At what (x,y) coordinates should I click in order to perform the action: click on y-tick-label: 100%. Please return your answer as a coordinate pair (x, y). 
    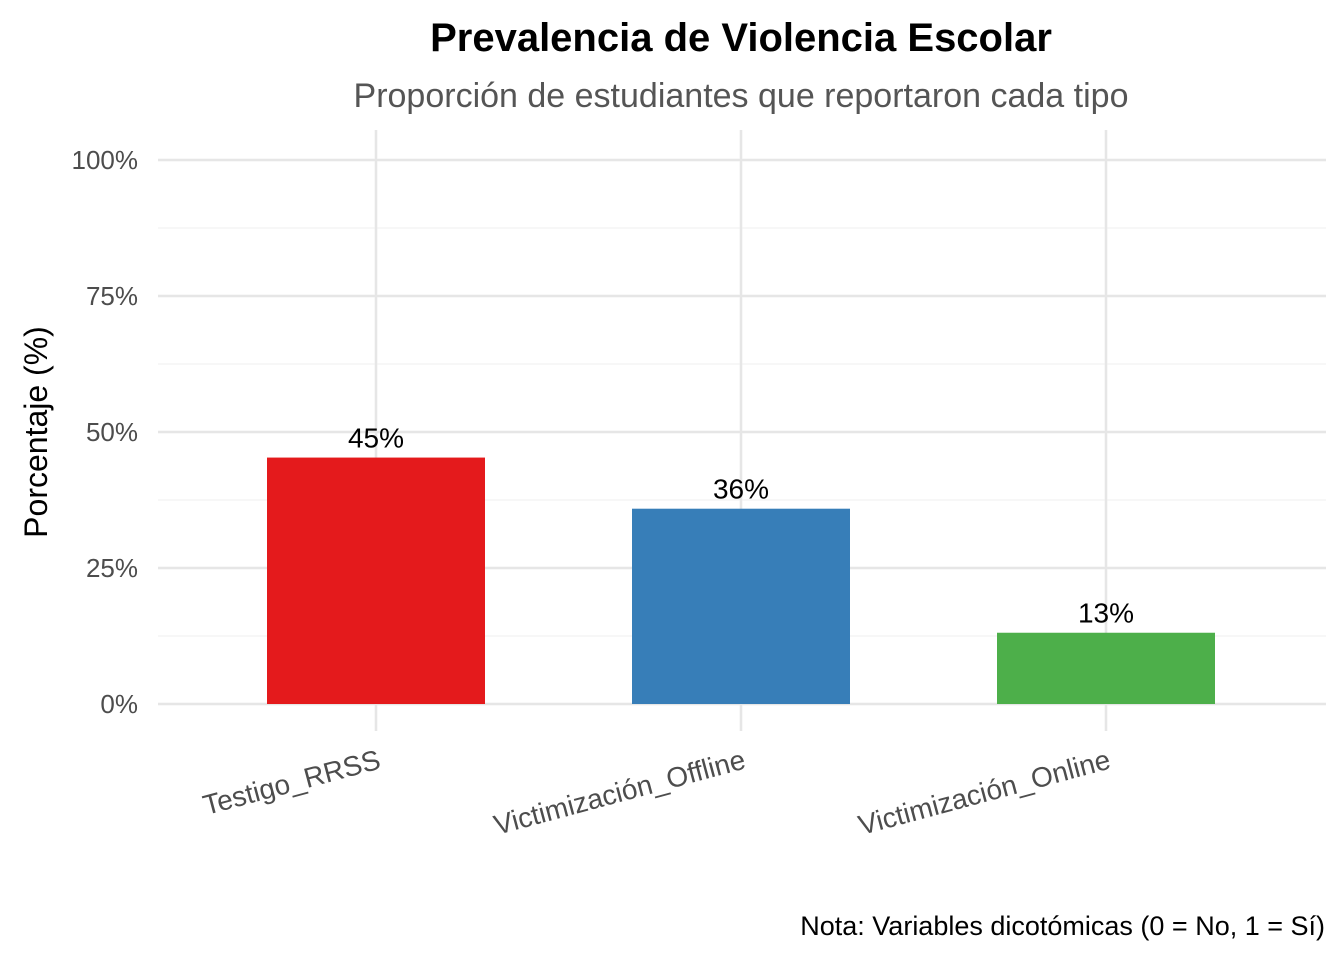
    Looking at the image, I should click on (105, 160).